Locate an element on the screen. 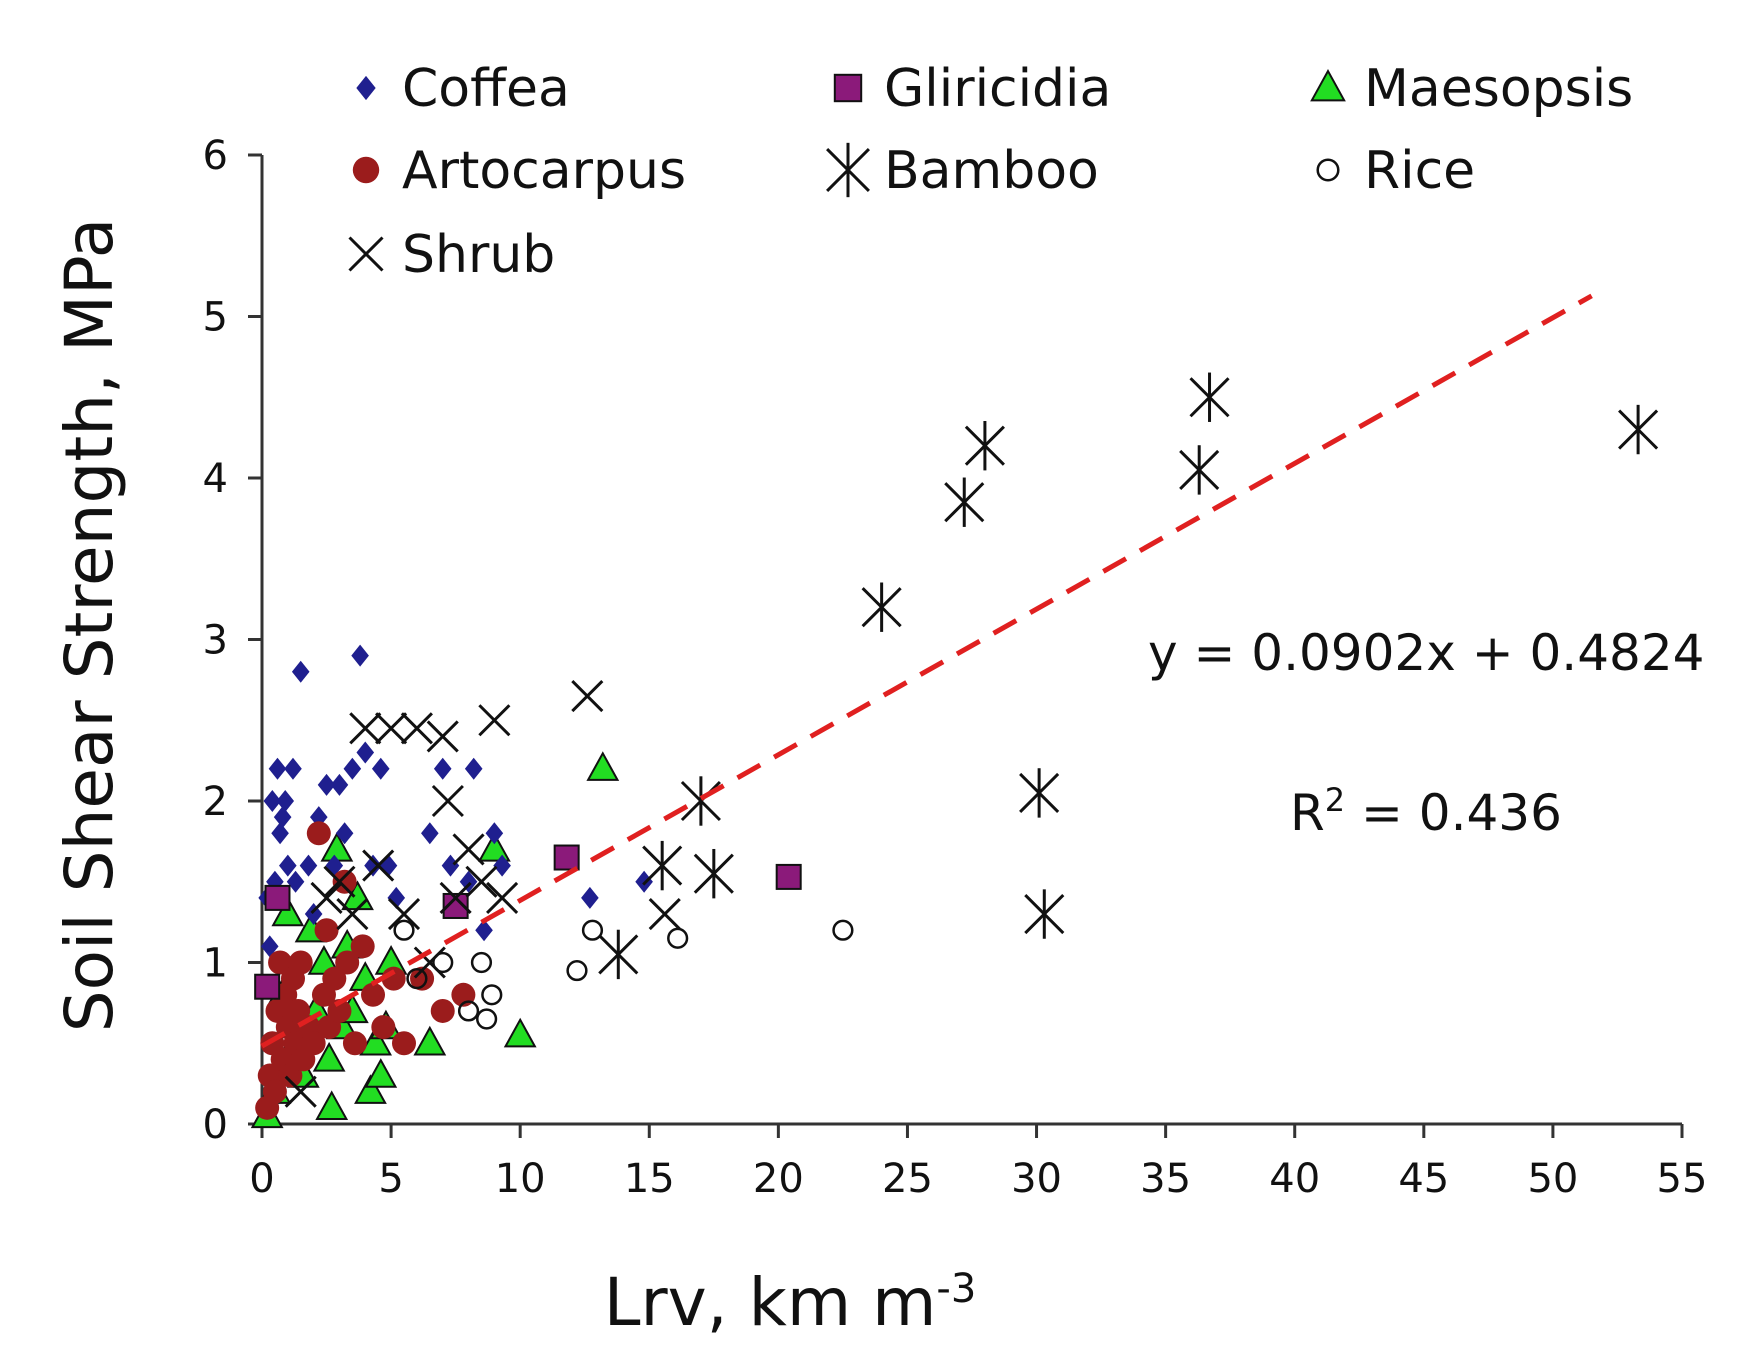 The image size is (1746, 1365). series-maesopsis is located at coordinates (435, 940).